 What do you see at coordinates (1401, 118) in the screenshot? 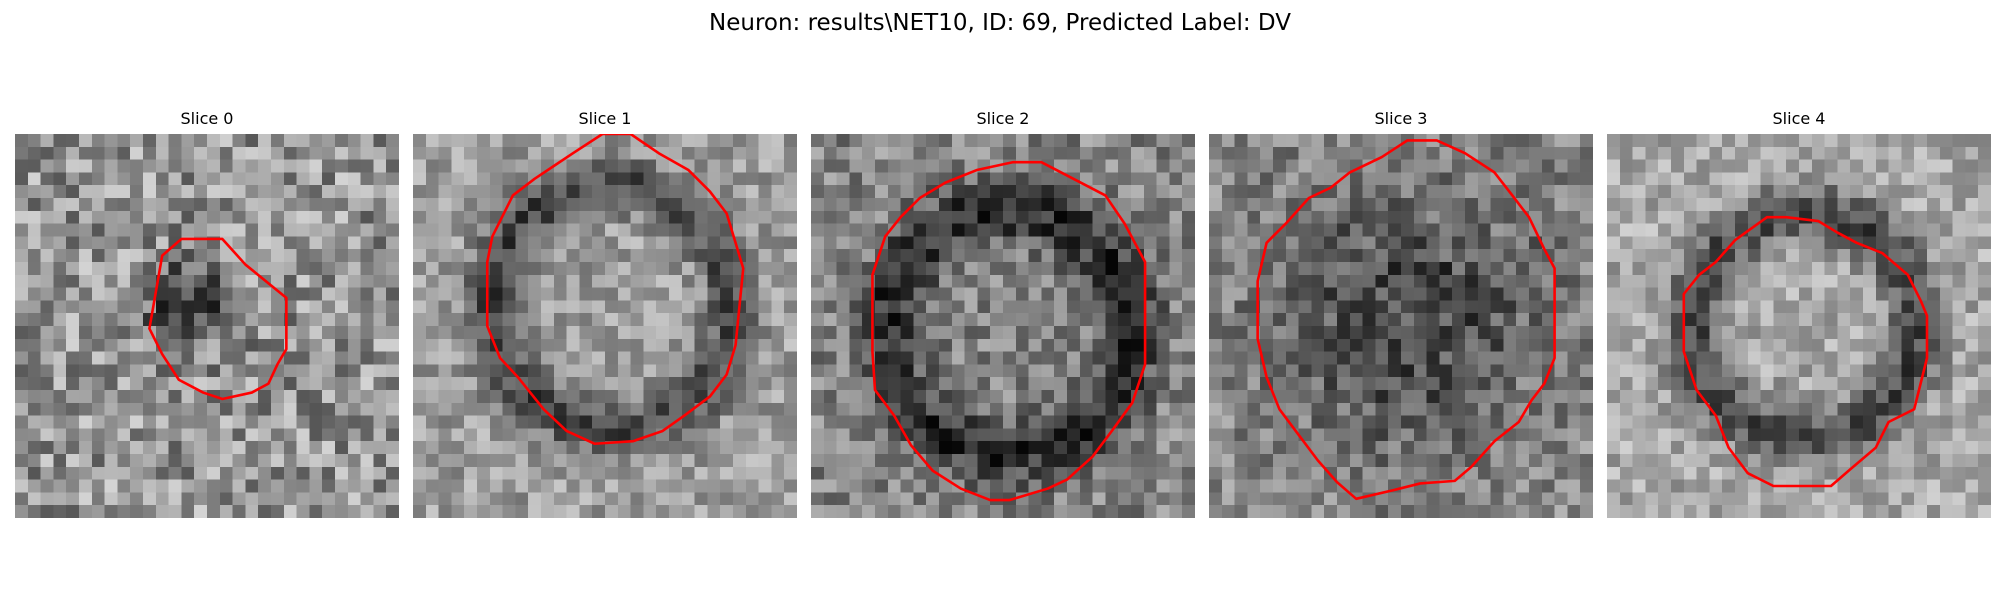
I see `slice-title: Slice 3` at bounding box center [1401, 118].